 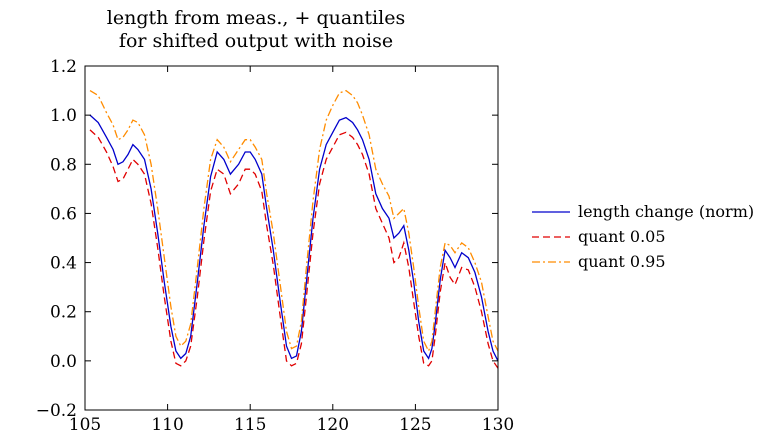 I want to click on y-tick-label: 0.2, so click(x=63, y=313).